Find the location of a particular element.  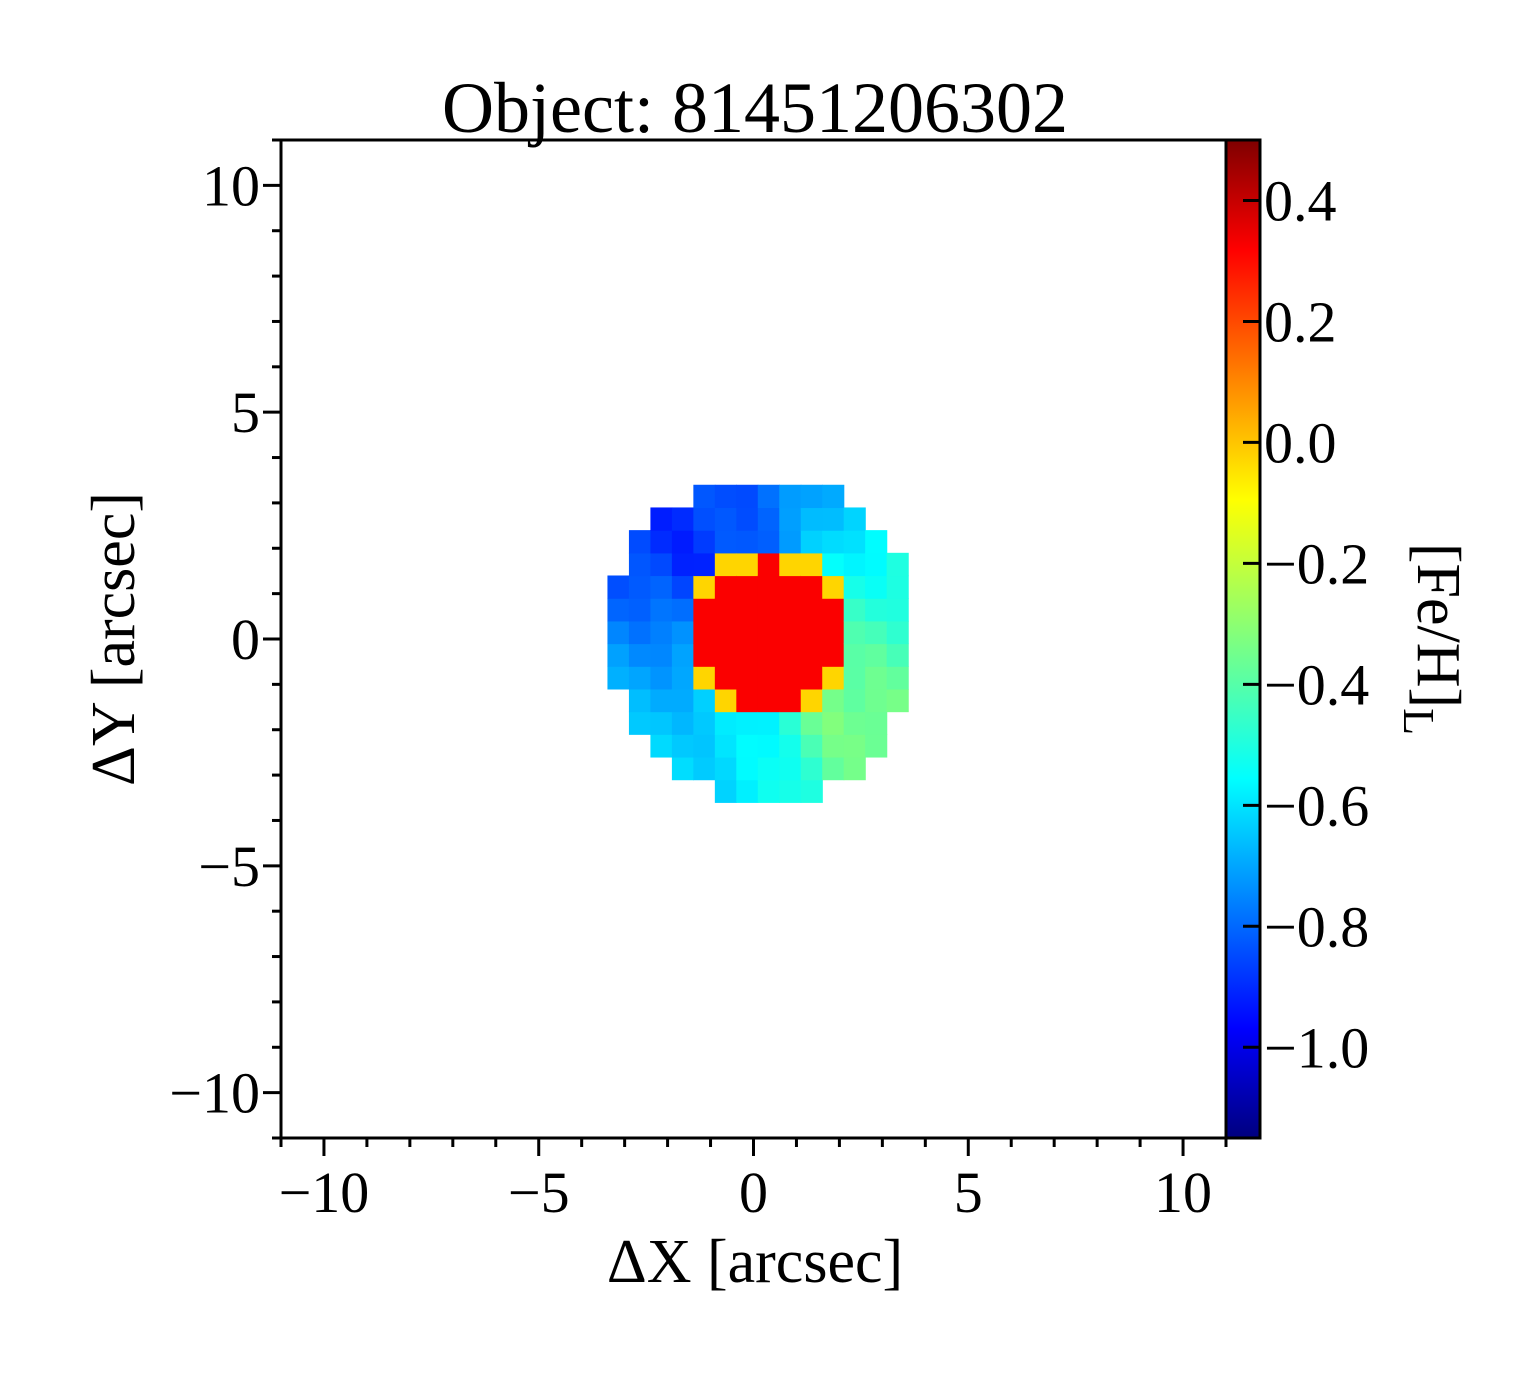

y-axis: 10 5 0 −5 −10 is located at coordinates (225, 639).